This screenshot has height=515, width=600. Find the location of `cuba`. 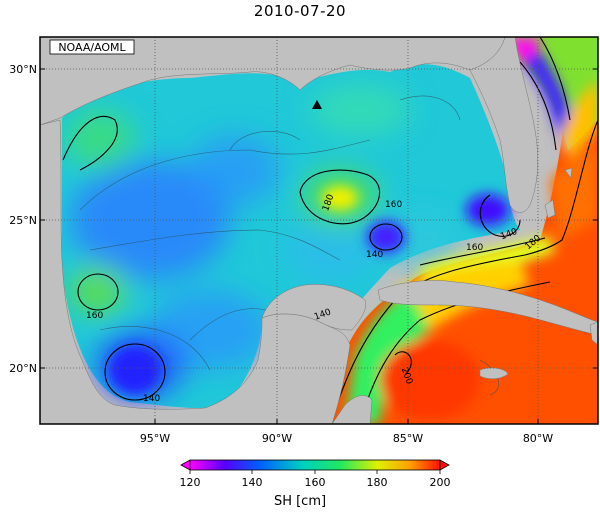

cuba is located at coordinates (487, 308).